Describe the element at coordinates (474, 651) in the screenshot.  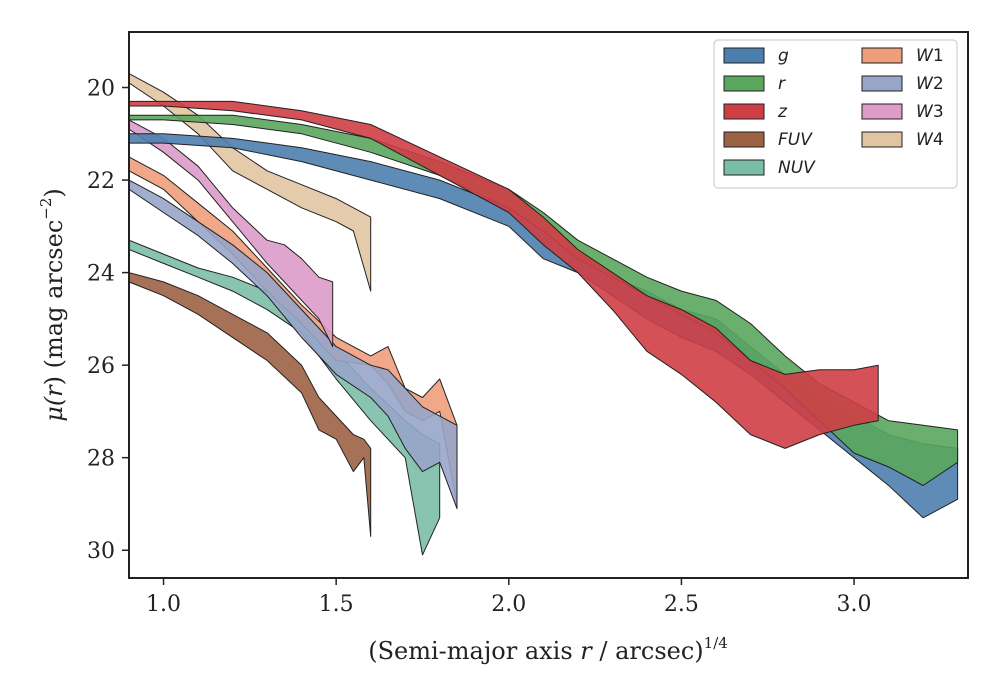
I see `x-axis-label-main: (Semi-major axis` at that location.